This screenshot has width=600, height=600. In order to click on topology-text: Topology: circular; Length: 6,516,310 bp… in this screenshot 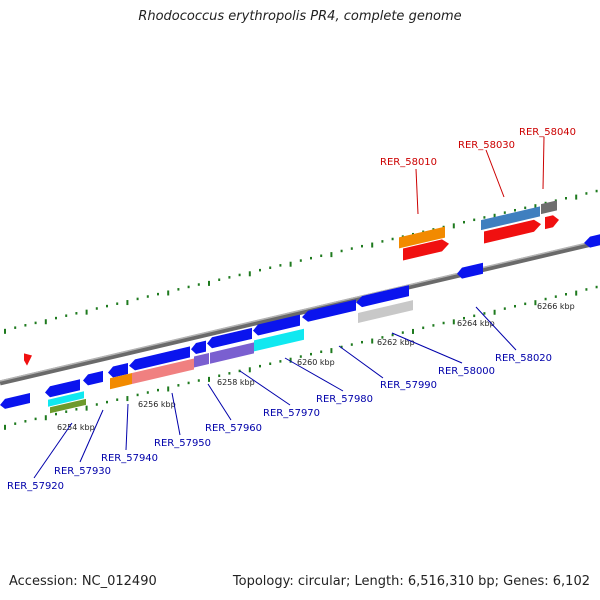, I will do `click(411, 581)`.